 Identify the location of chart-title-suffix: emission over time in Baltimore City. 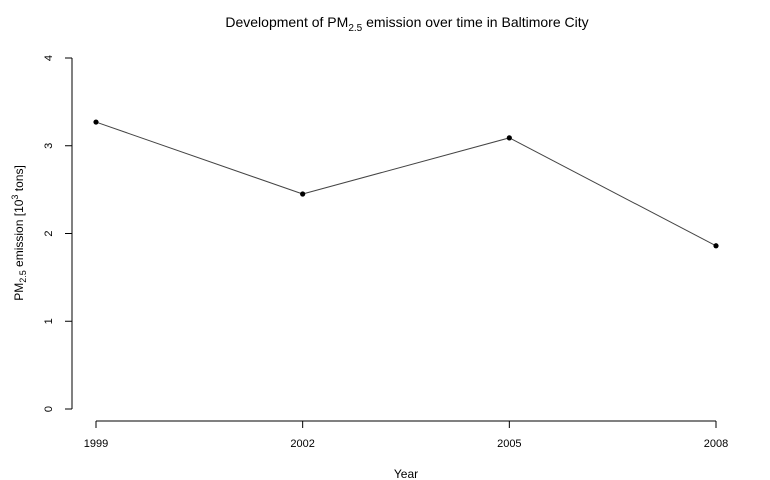
(475, 22).